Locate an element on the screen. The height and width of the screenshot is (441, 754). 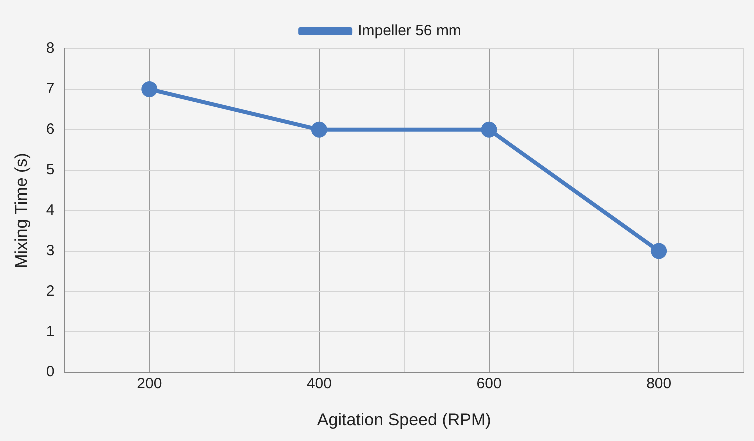
x-tick-label: 200 is located at coordinates (149, 384).